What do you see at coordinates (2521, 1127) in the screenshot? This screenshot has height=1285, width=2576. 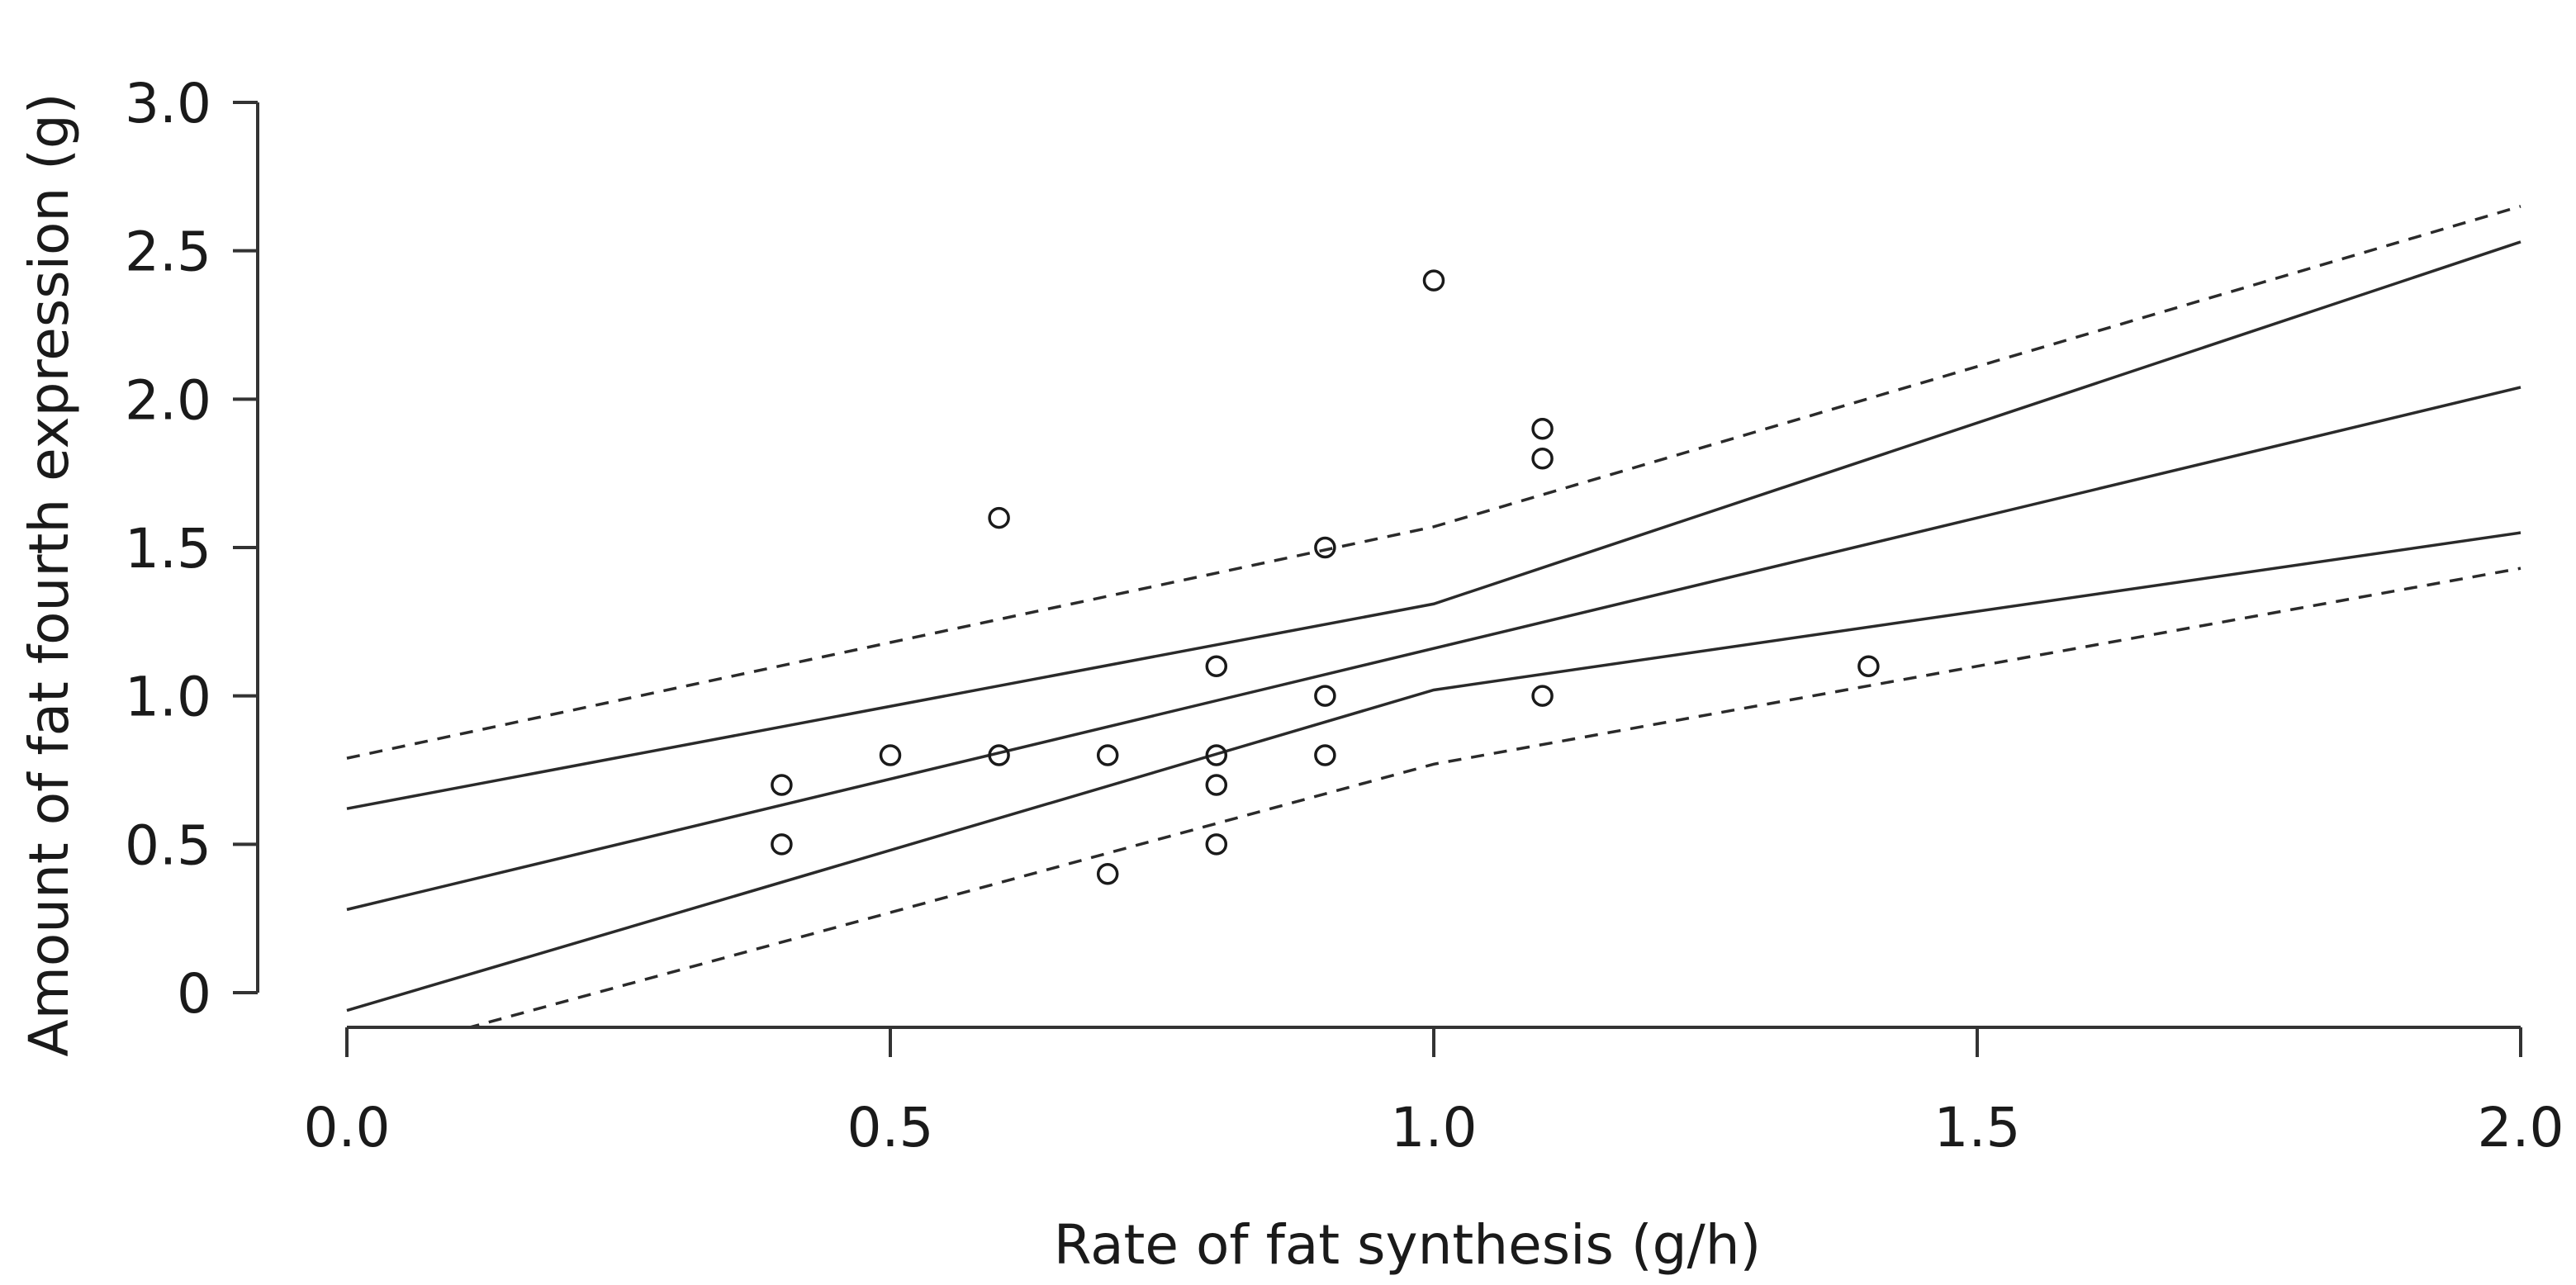 I see `x-tick-label: 2.0` at bounding box center [2521, 1127].